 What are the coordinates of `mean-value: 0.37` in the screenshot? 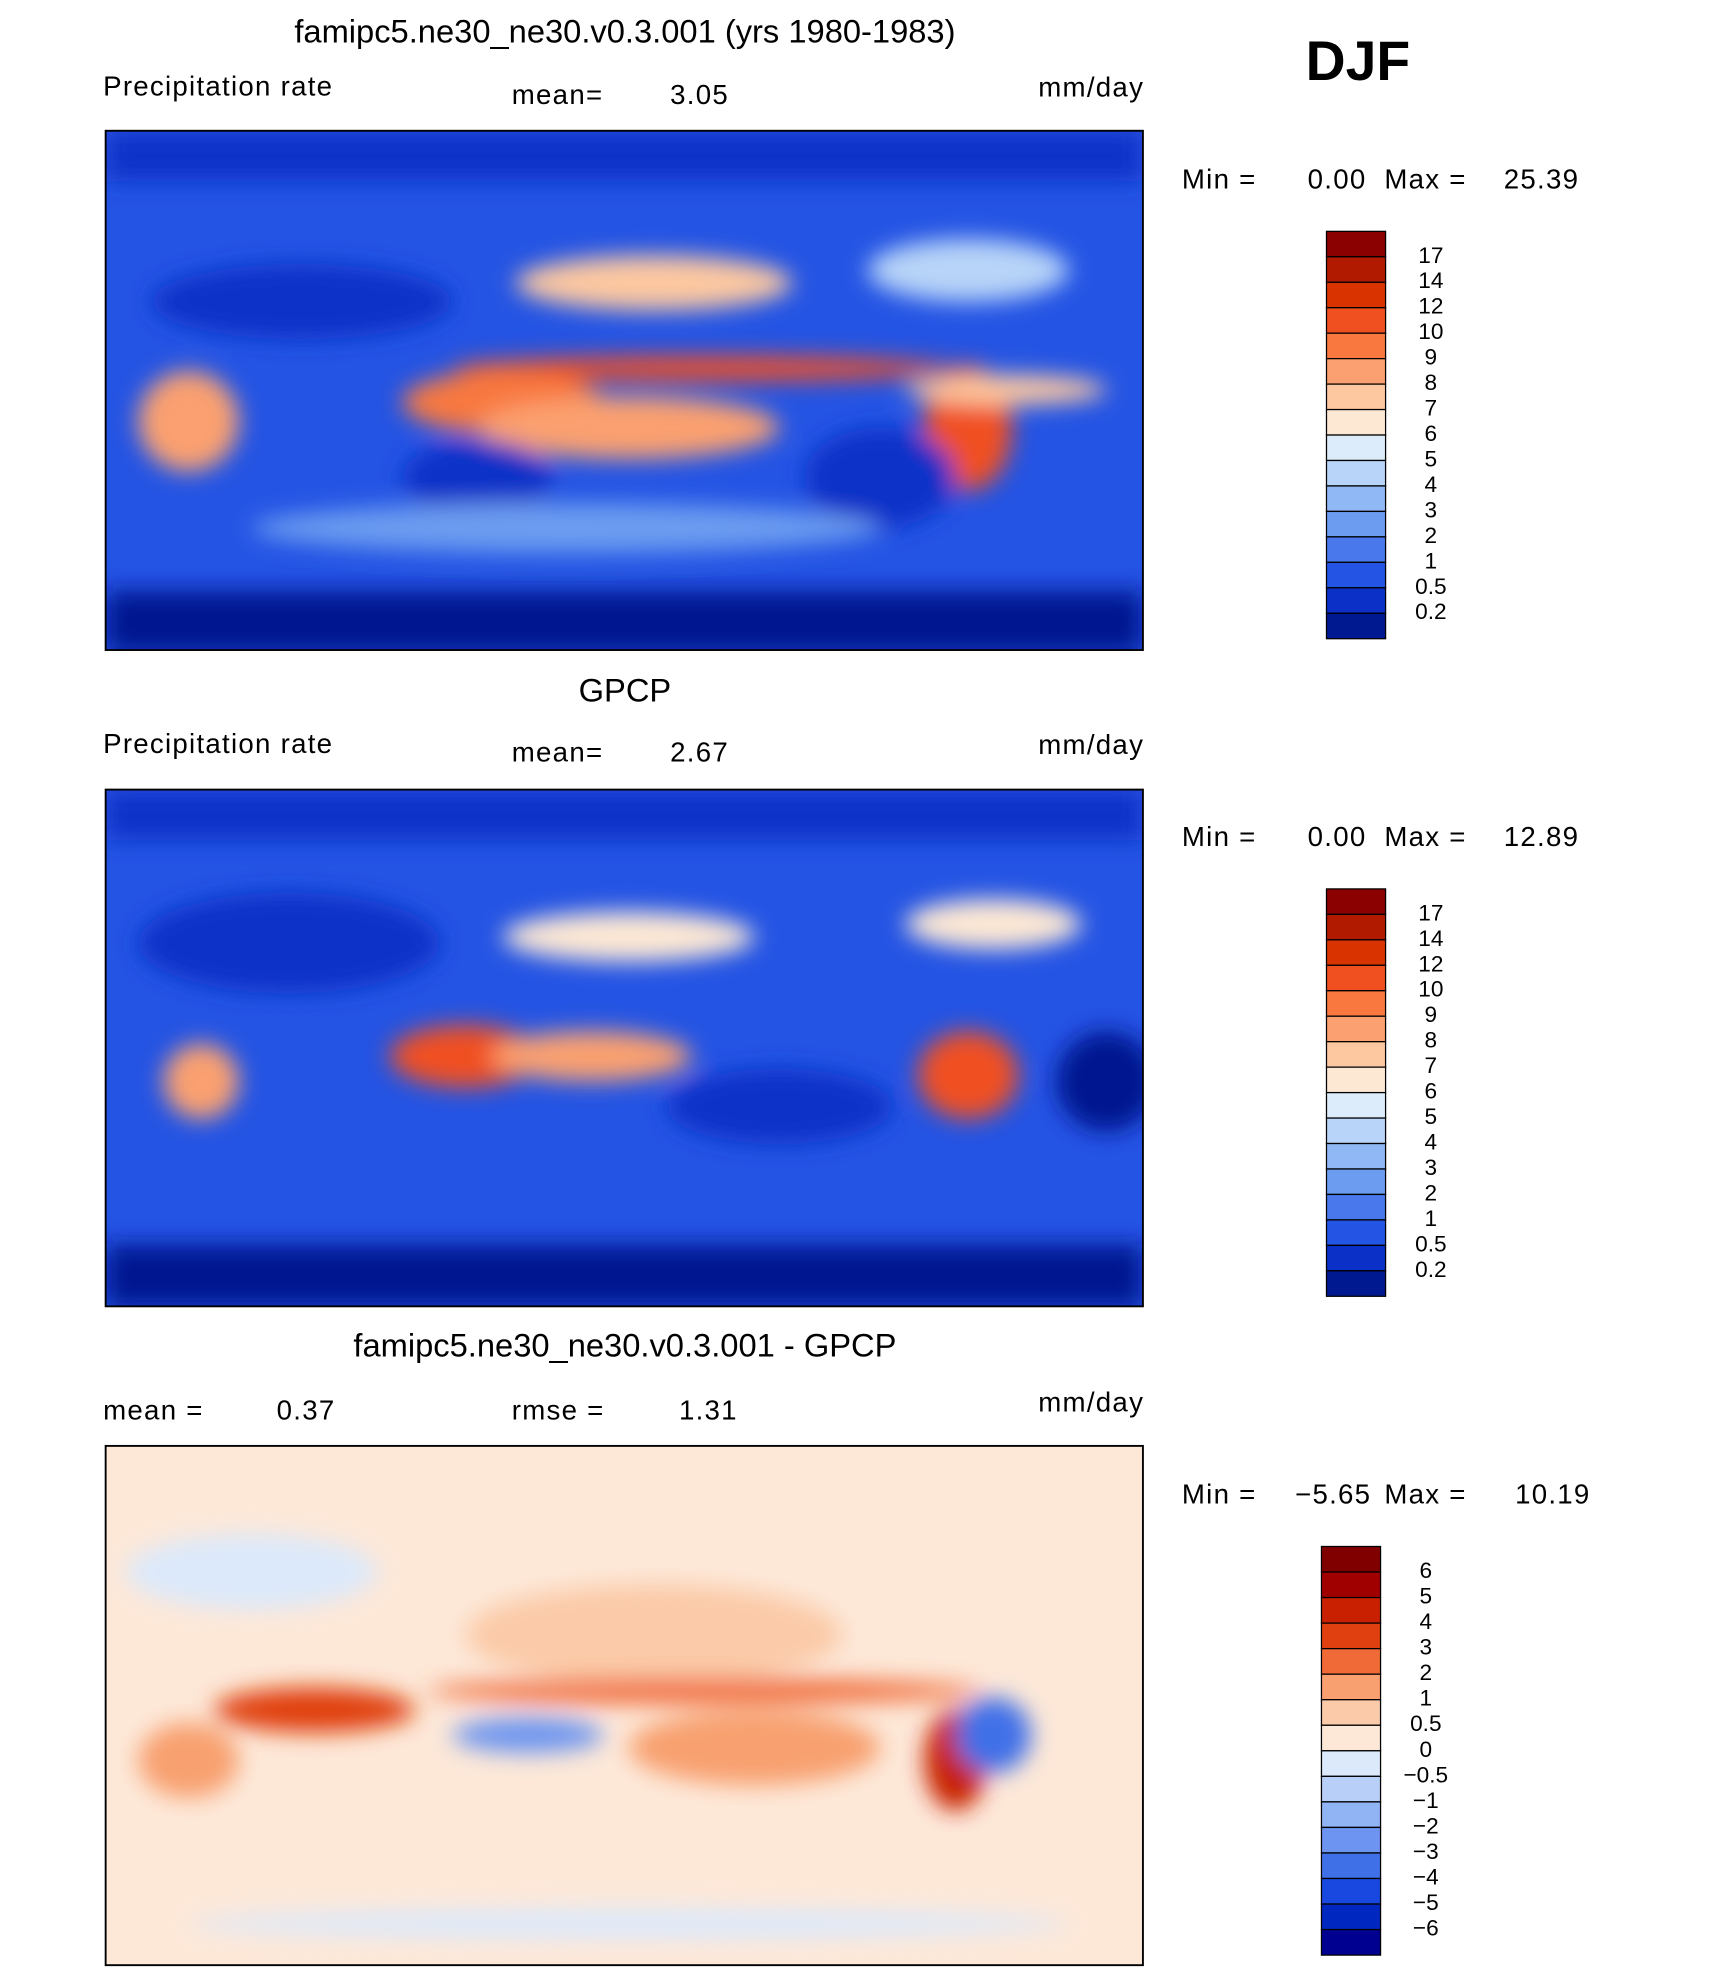 It's located at (306, 1409).